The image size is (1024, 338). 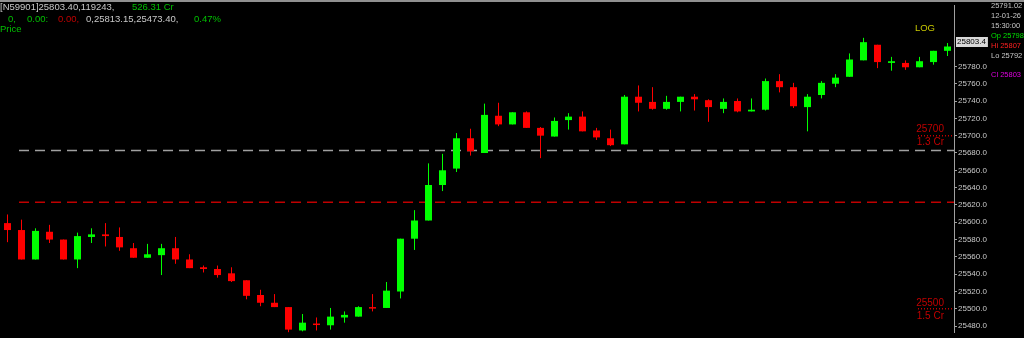 I want to click on annotation: 0.00:, so click(x=38, y=18).